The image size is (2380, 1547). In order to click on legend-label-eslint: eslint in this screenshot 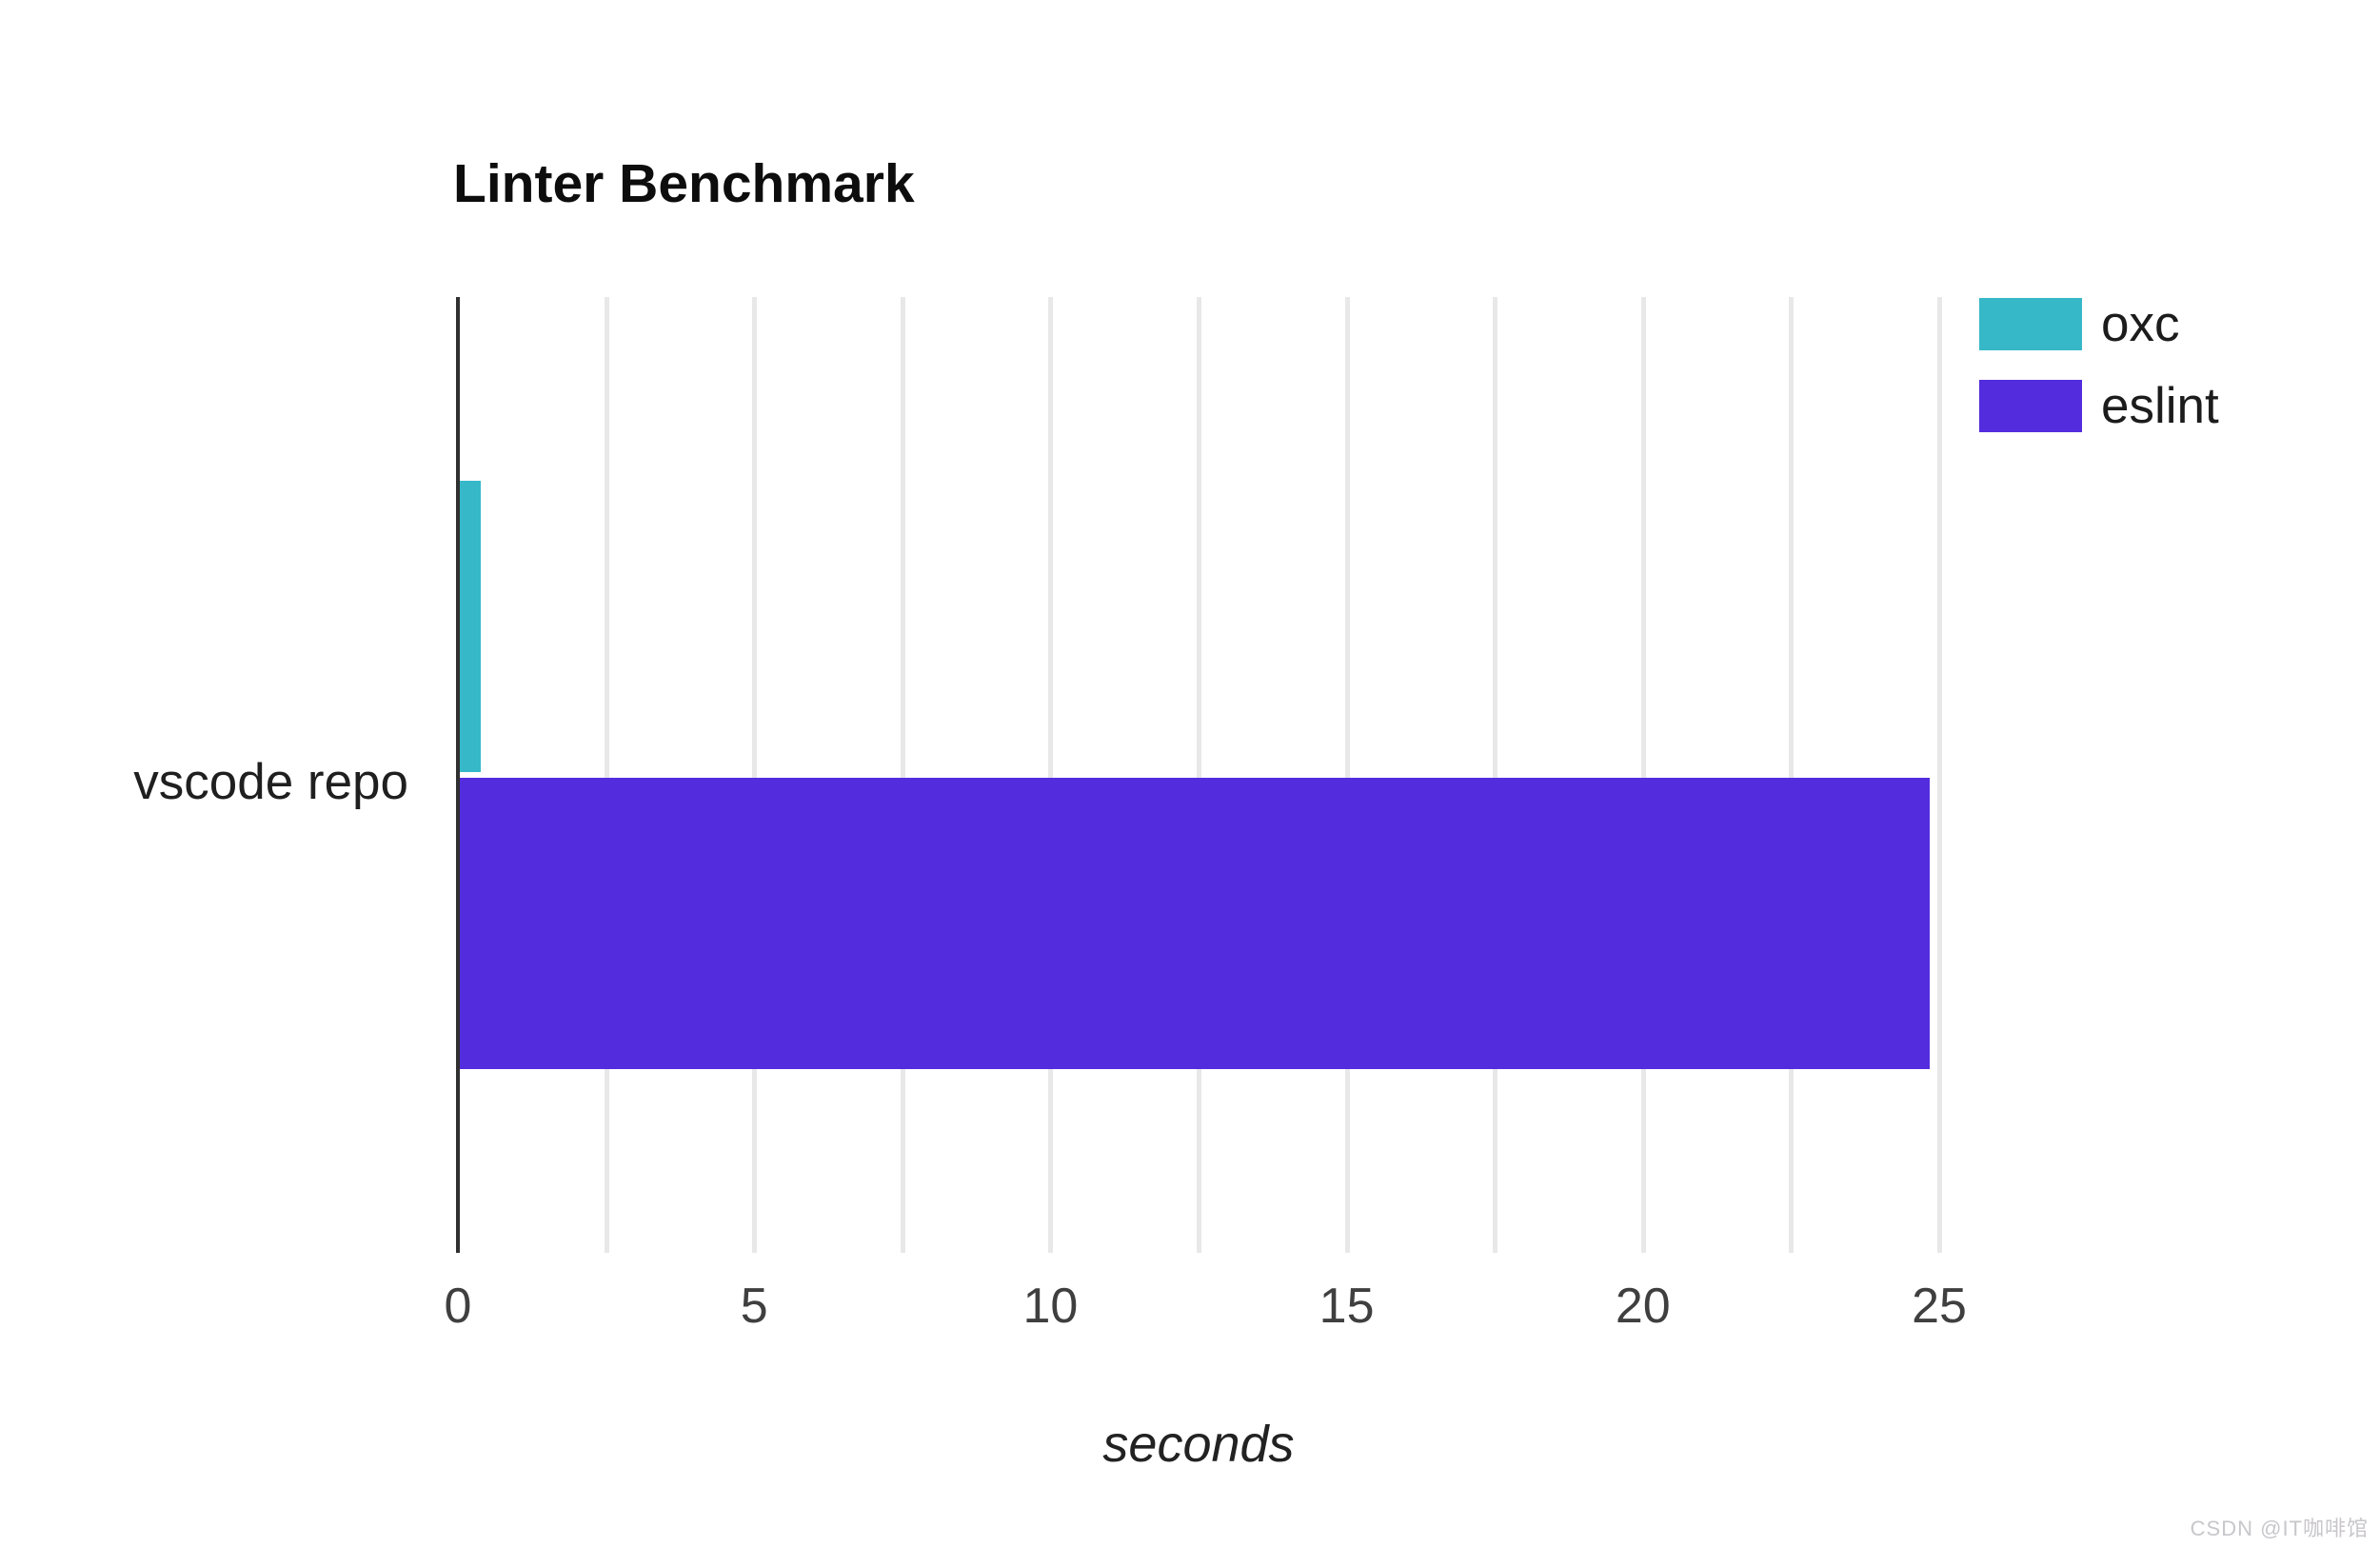, I will do `click(2160, 406)`.